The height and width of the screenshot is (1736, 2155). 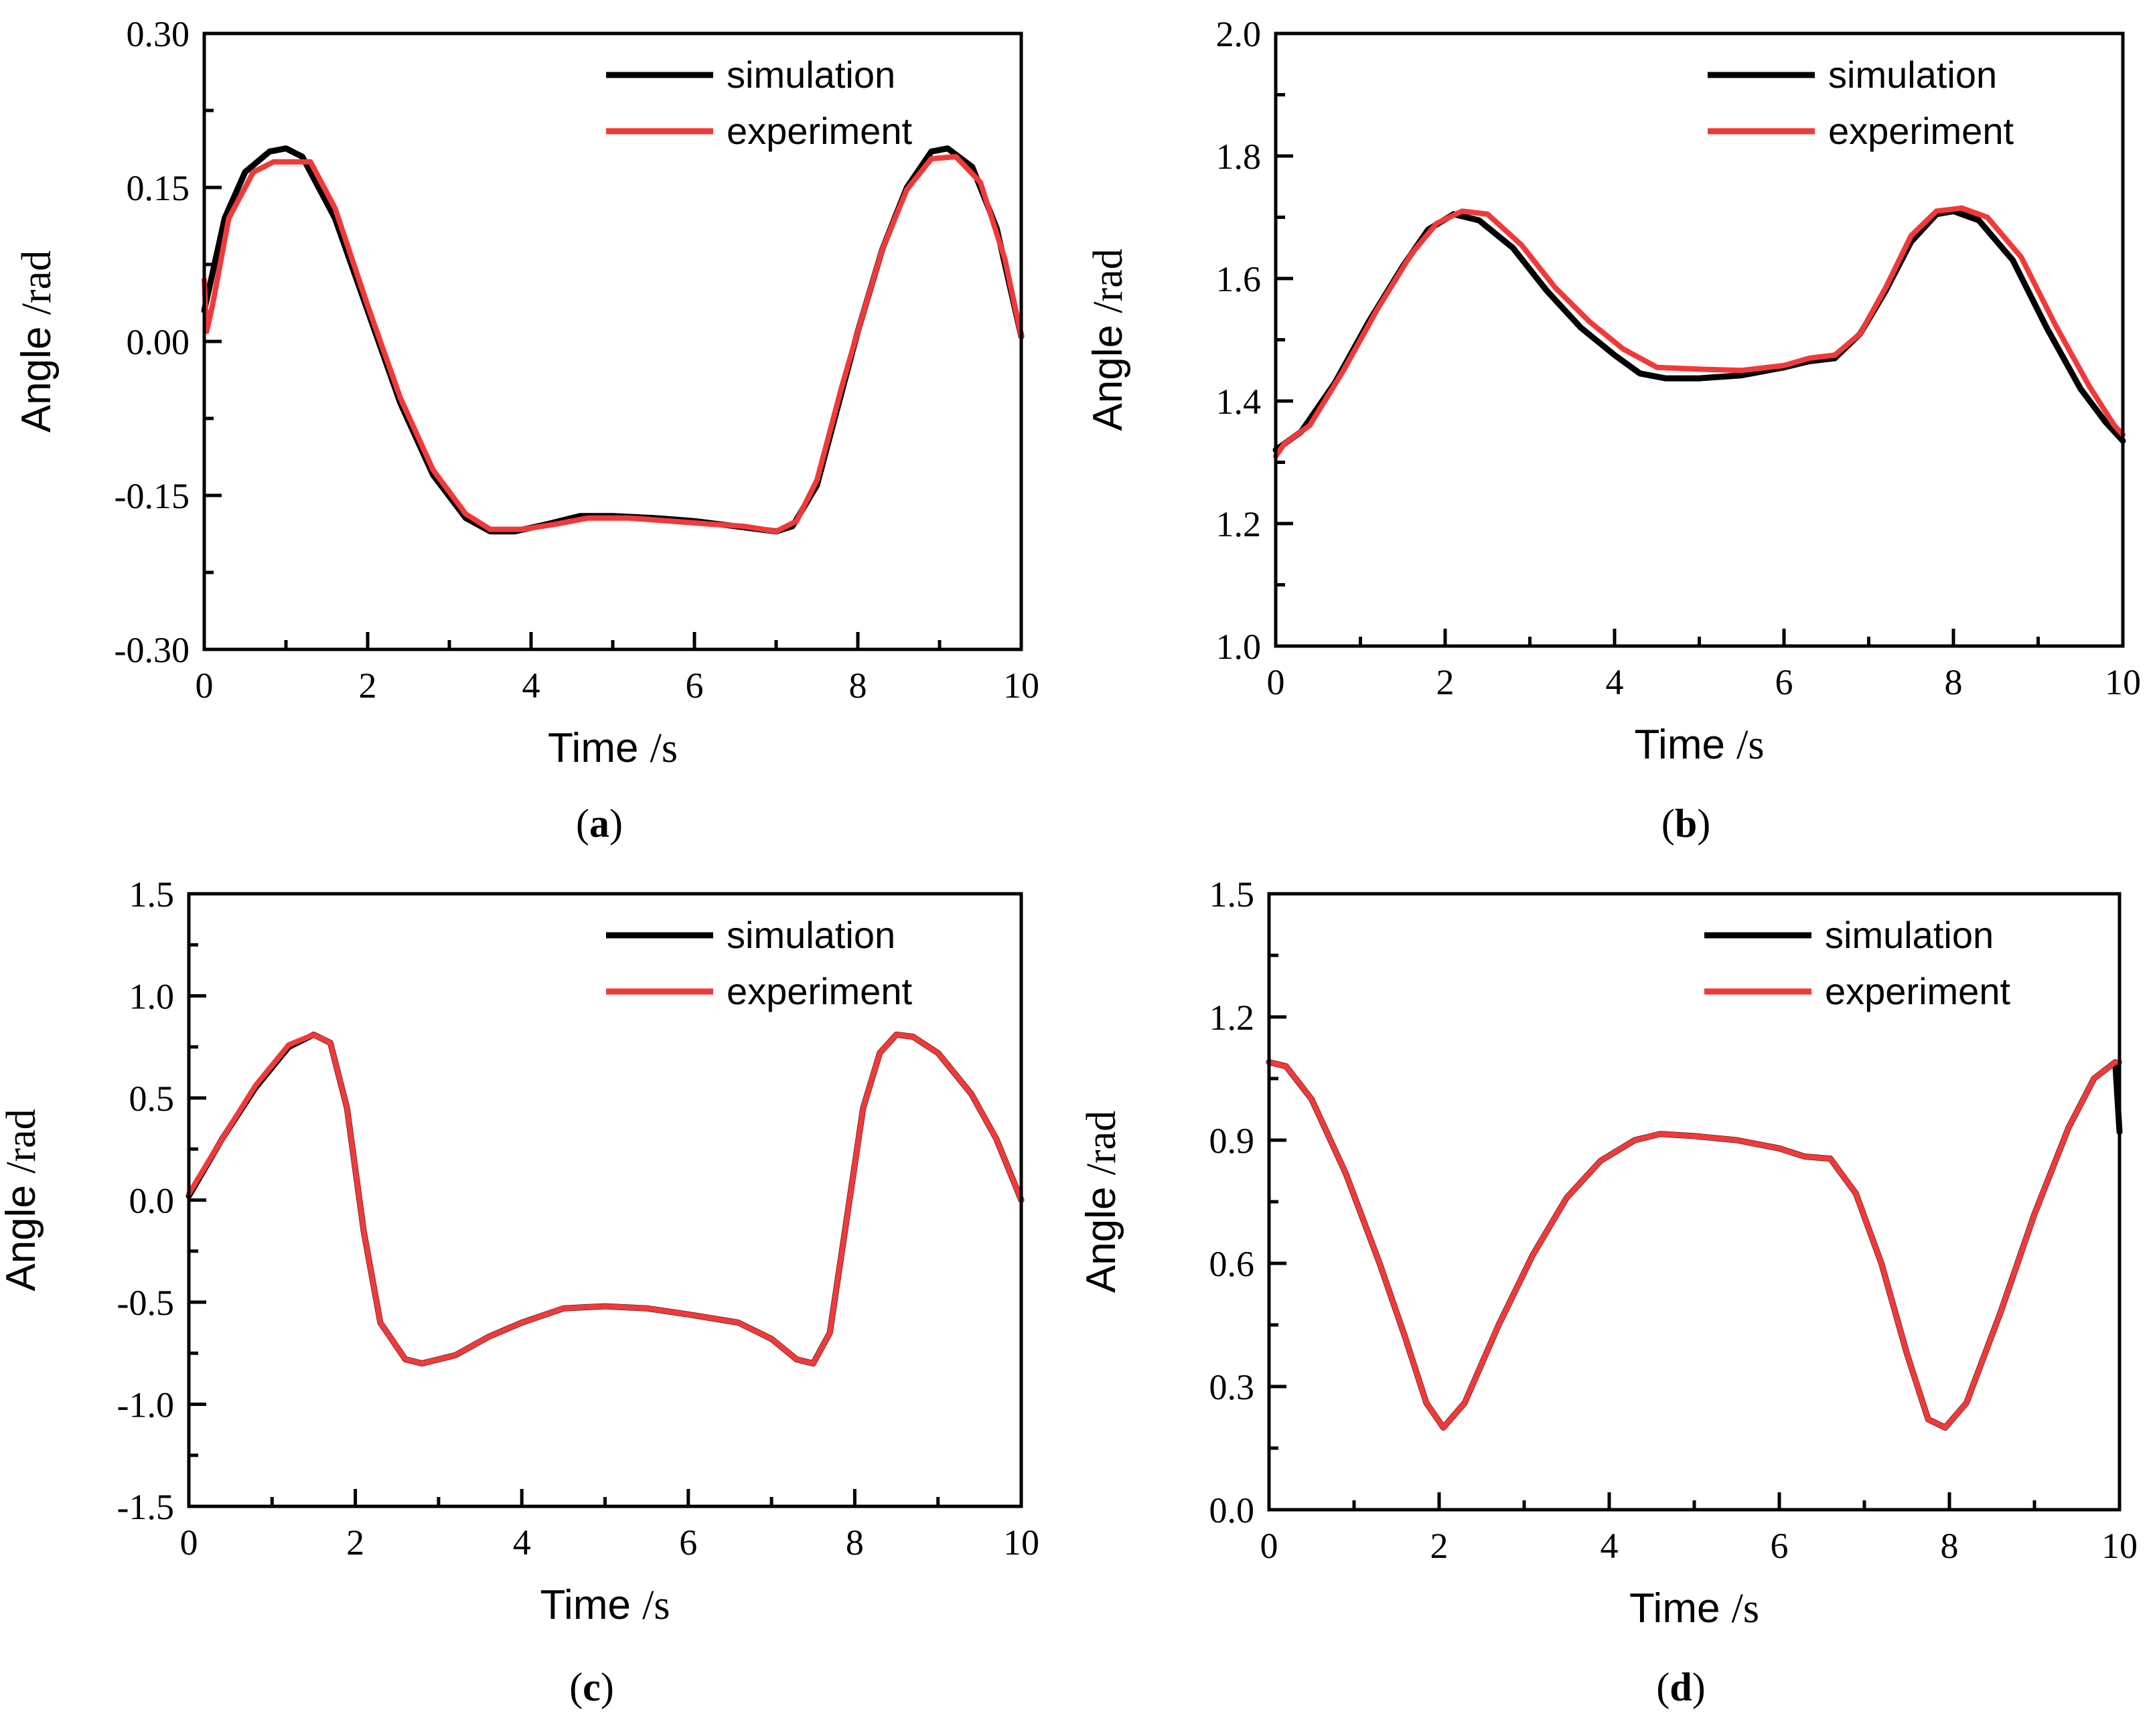 I want to click on y-tick-label: -0.15, so click(x=152, y=496).